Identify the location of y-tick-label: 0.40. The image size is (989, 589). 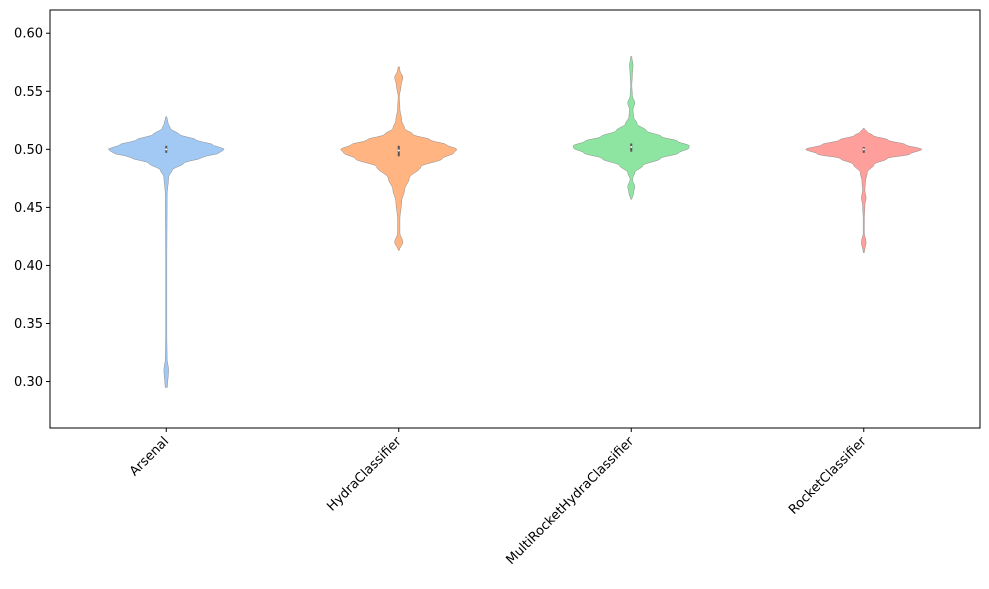
(28, 266).